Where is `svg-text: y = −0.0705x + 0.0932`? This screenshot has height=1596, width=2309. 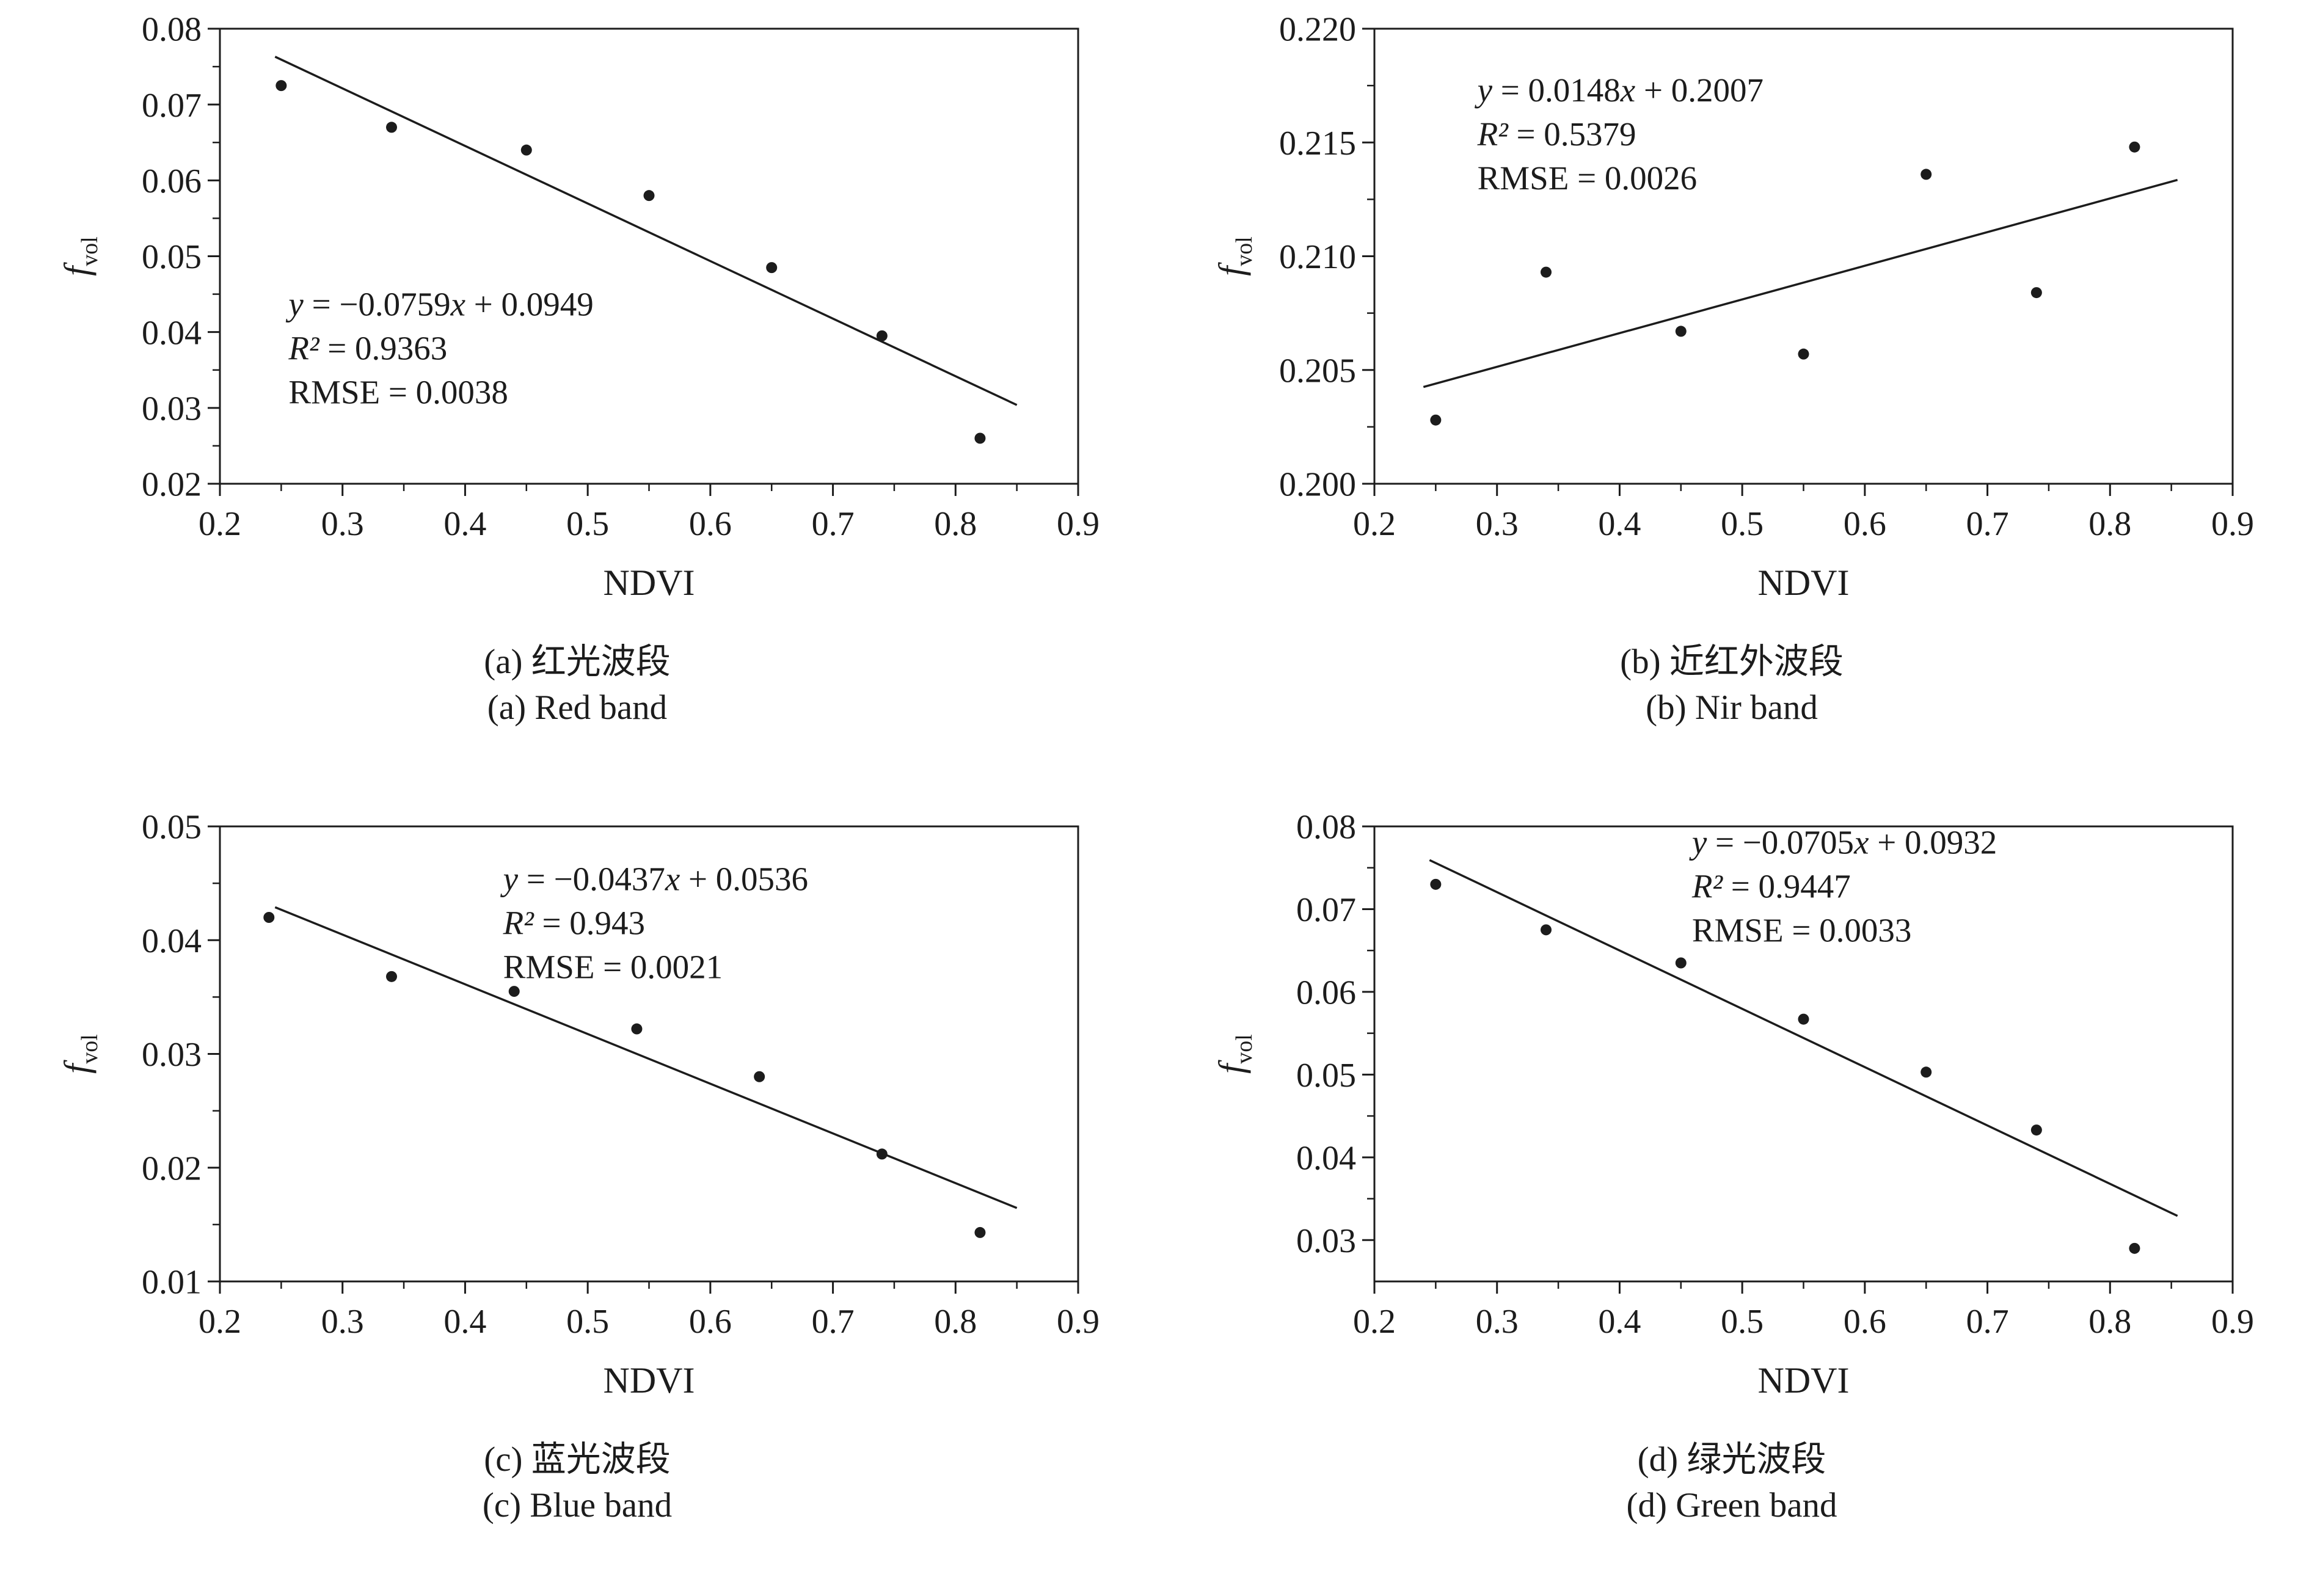 svg-text: y = −0.0705x + 0.0932 is located at coordinates (1843, 842).